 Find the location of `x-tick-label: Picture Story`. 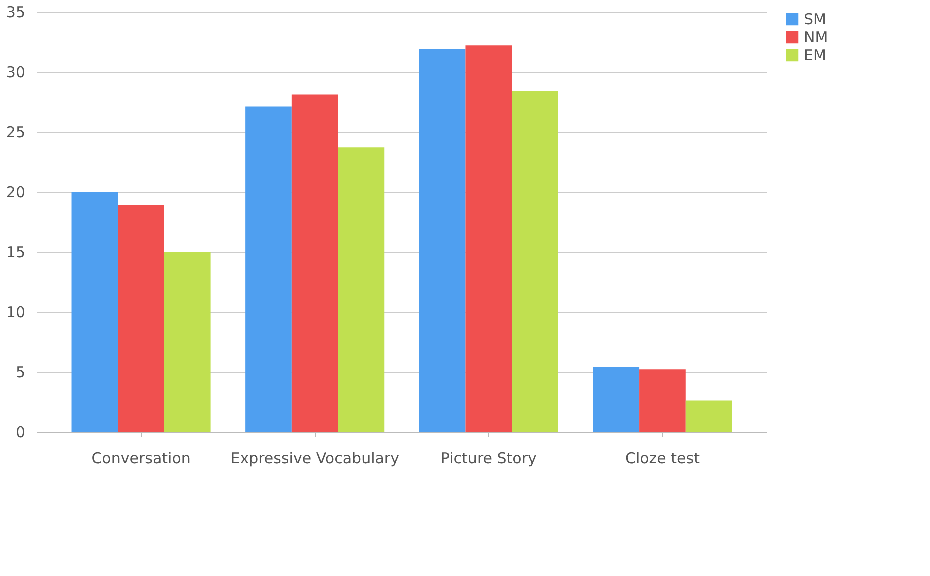

x-tick-label: Picture Story is located at coordinates (489, 459).